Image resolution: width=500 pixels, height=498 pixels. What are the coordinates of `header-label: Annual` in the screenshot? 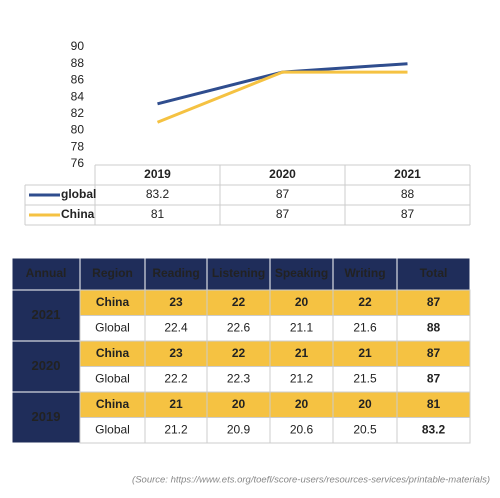 It's located at (46, 273).